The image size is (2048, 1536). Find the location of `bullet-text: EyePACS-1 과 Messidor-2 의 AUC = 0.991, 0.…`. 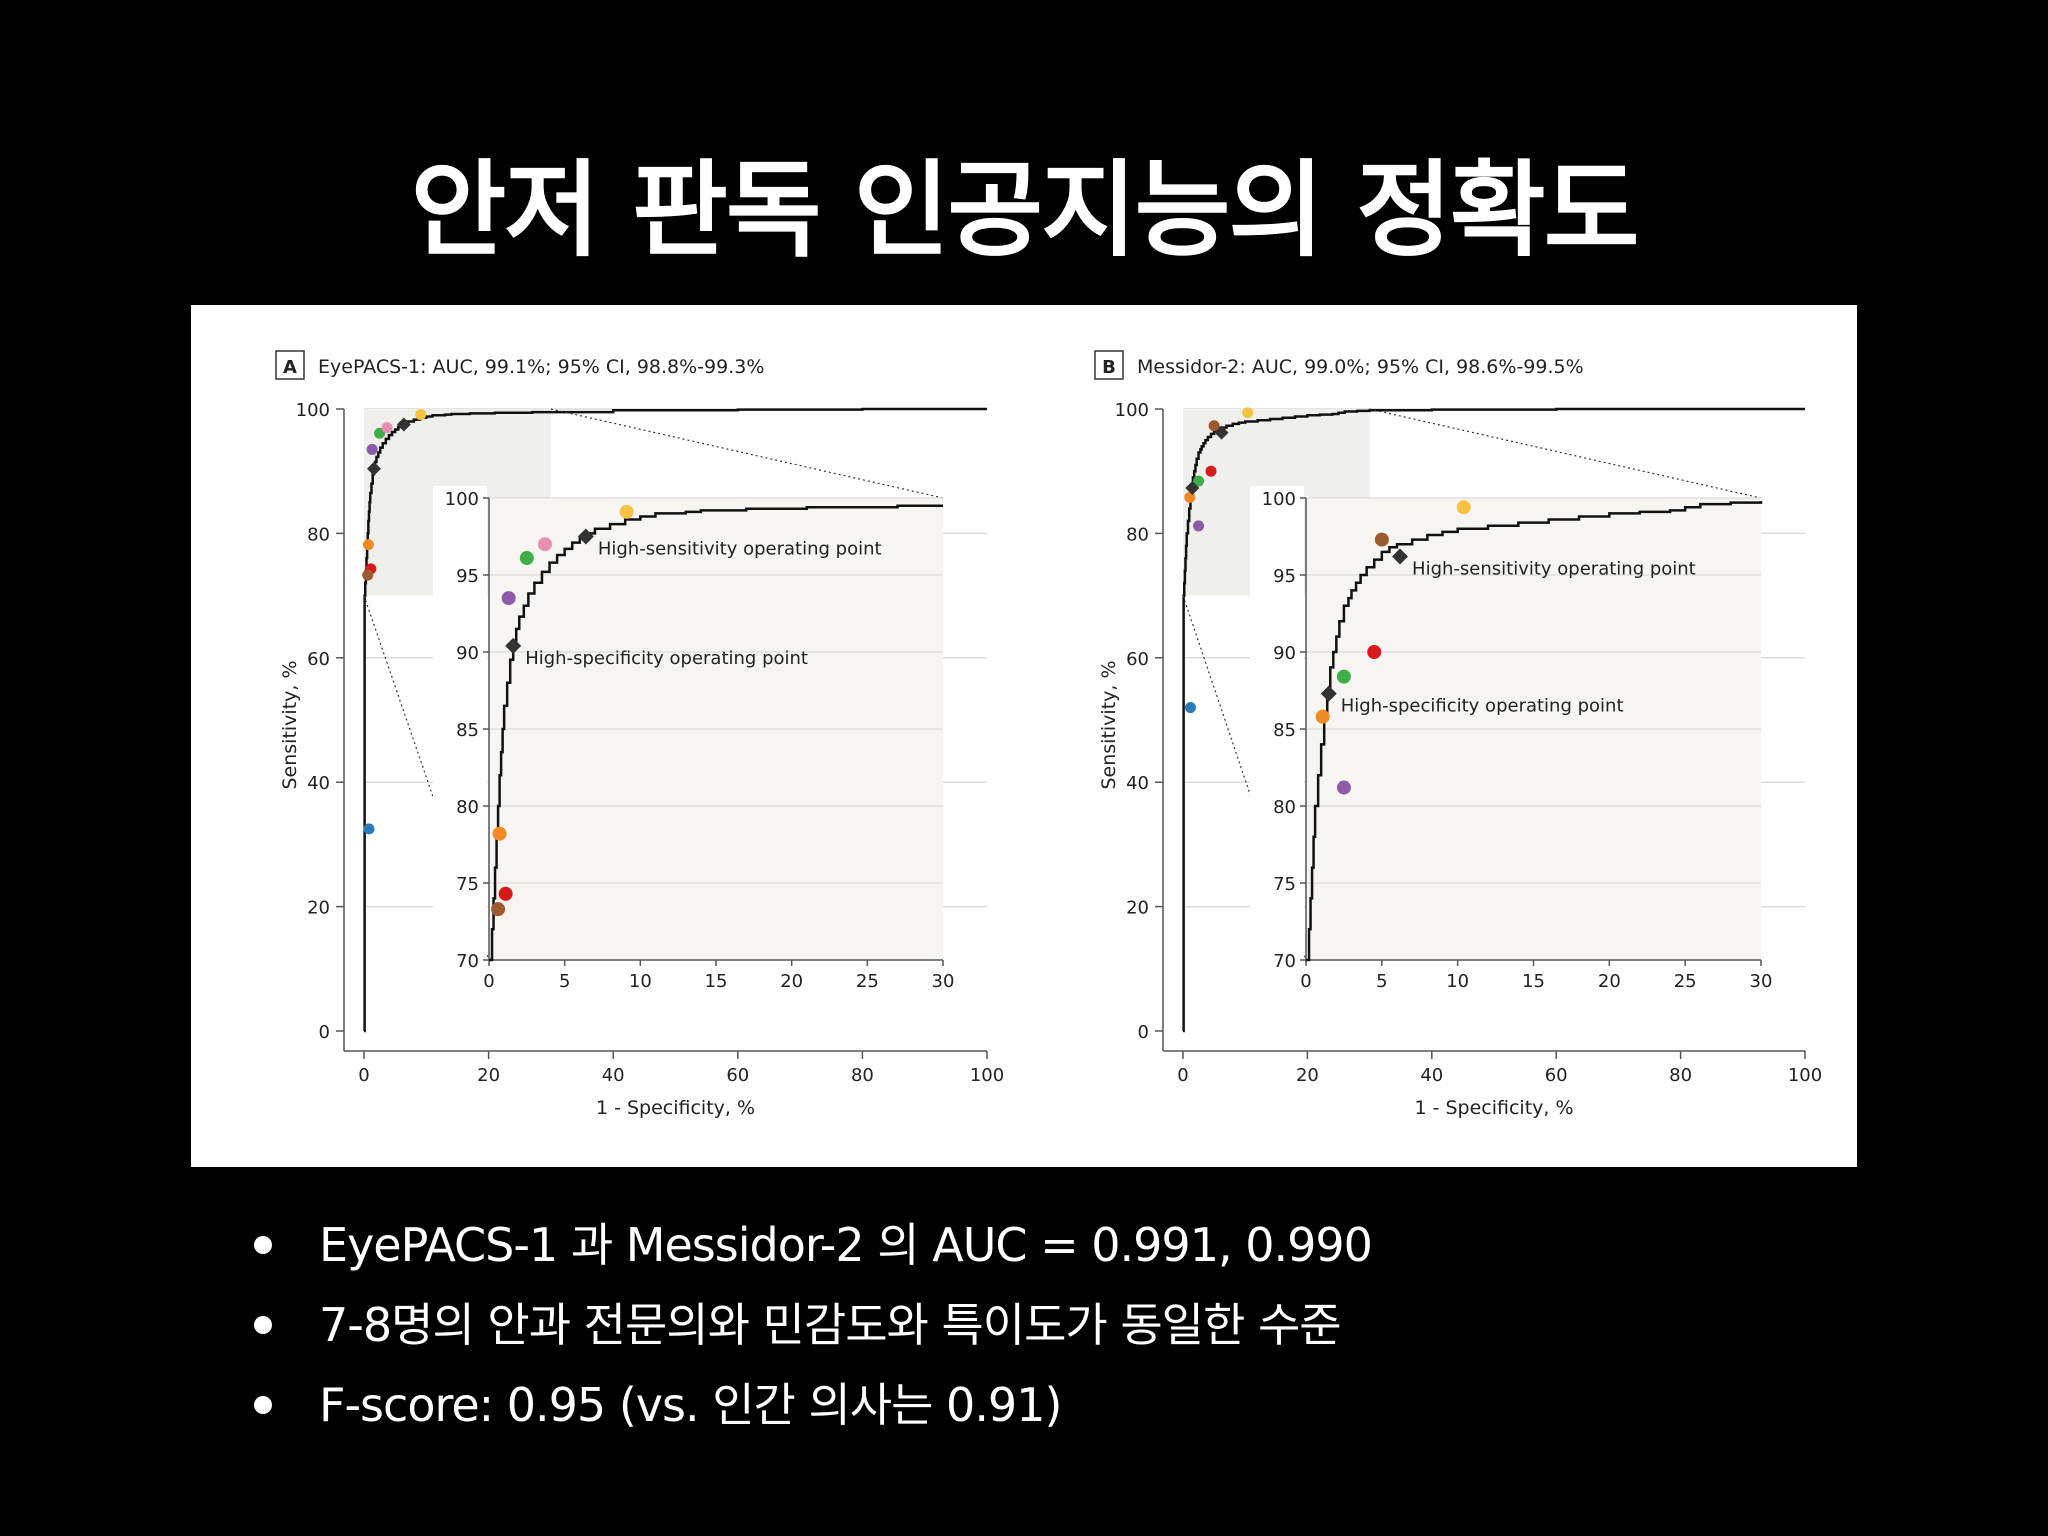

bullet-text: EyePACS-1 과 Messidor-2 의 AUC = 0.991, 0.… is located at coordinates (846, 1245).